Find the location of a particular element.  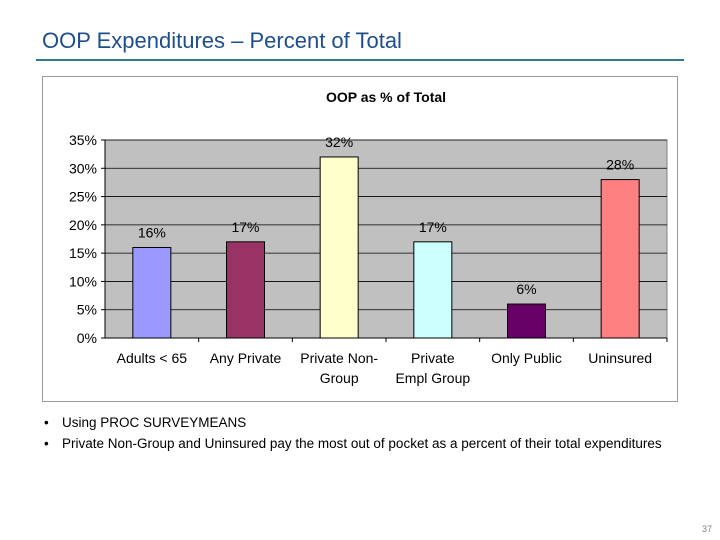

x-tick-label: Any Private is located at coordinates (246, 358).